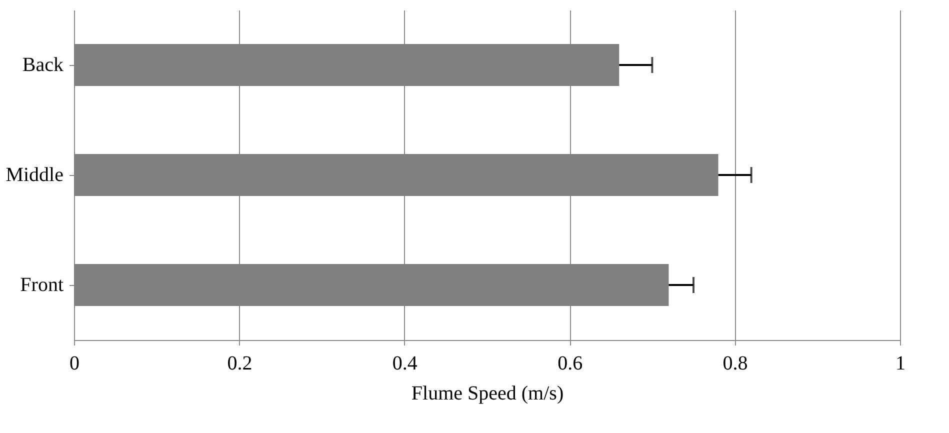  Describe the element at coordinates (35, 175) in the screenshot. I see `y-tick-label: Middle` at that location.